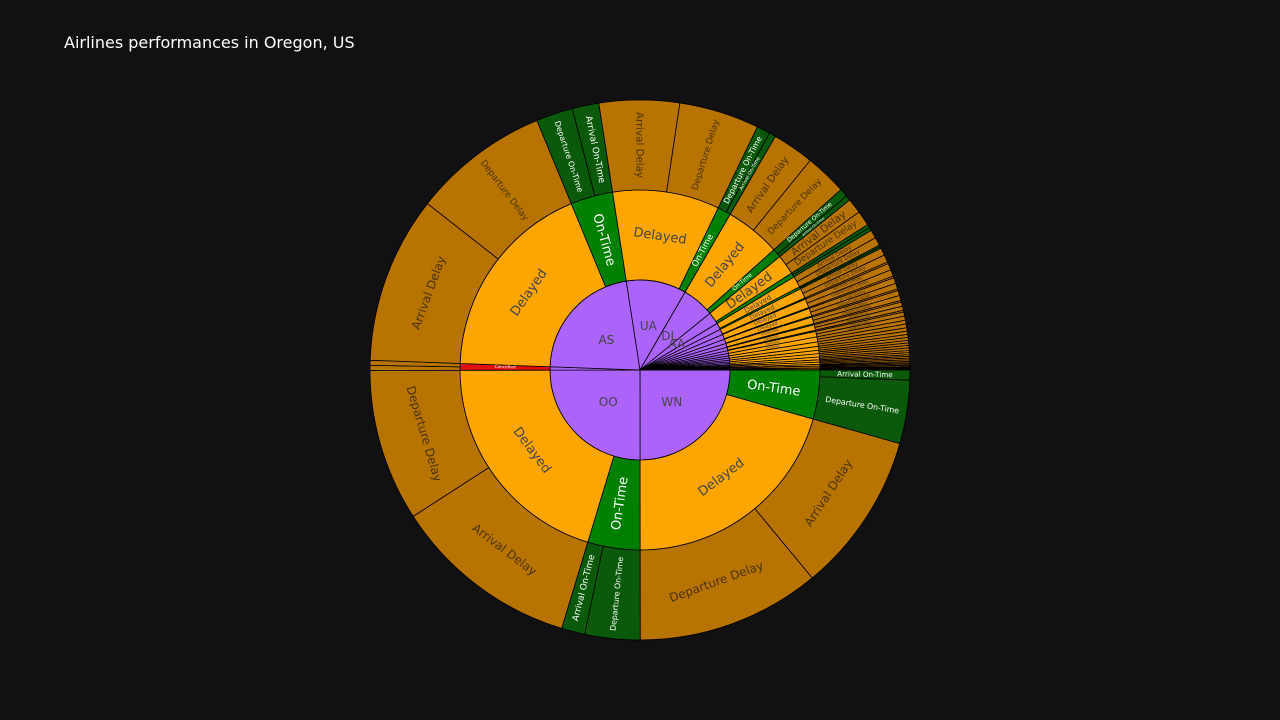 Image resolution: width=1280 pixels, height=720 pixels. I want to click on chart-title: Airlines performances in Oregon, US, so click(209, 42).